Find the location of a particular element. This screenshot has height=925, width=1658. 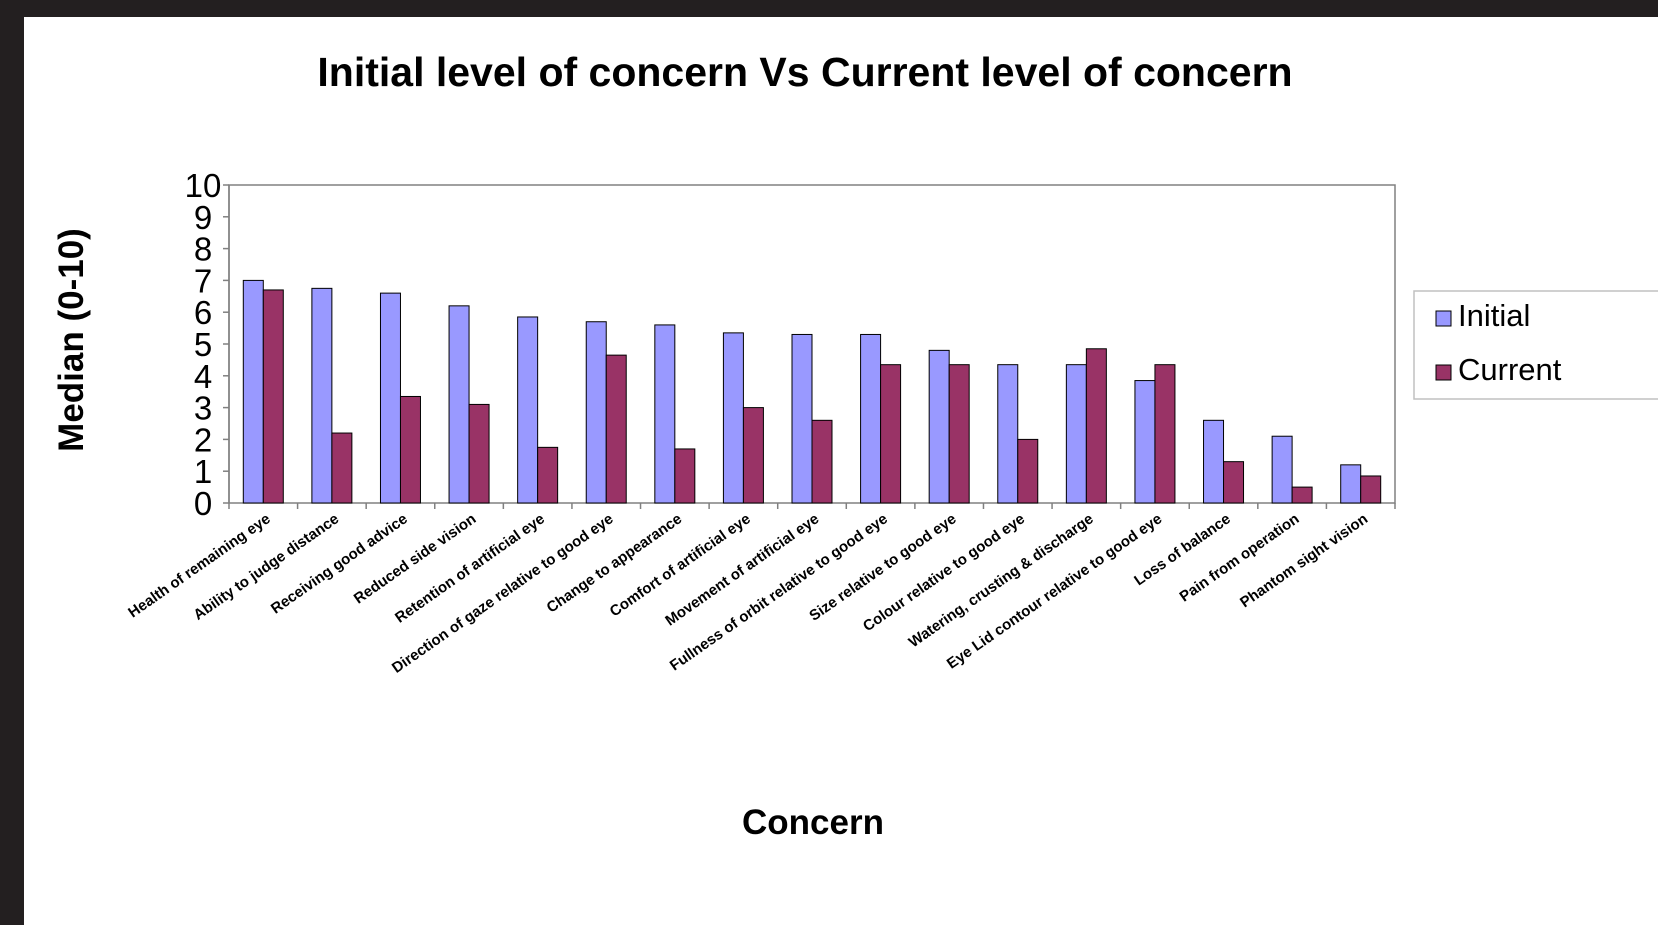

x-tick-label: Receiving good advice is located at coordinates (339, 563).